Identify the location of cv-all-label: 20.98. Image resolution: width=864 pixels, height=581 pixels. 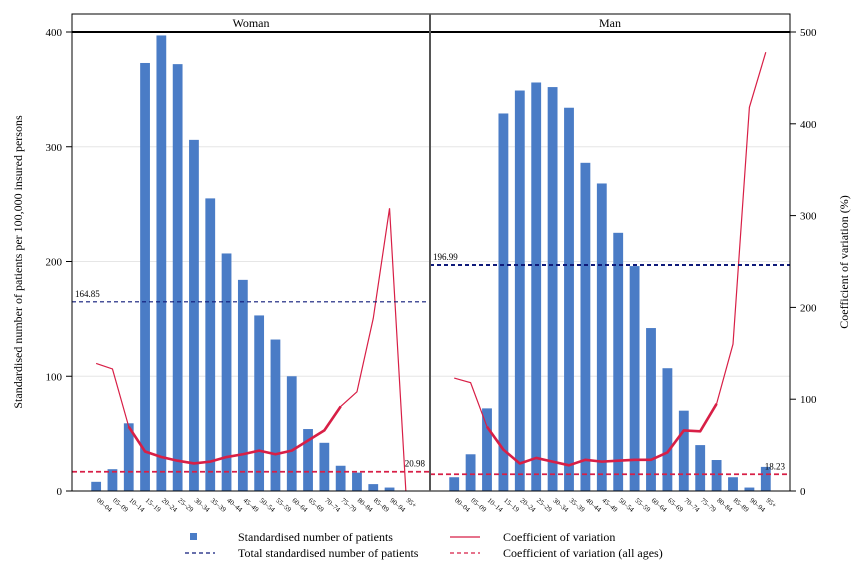
(415, 464).